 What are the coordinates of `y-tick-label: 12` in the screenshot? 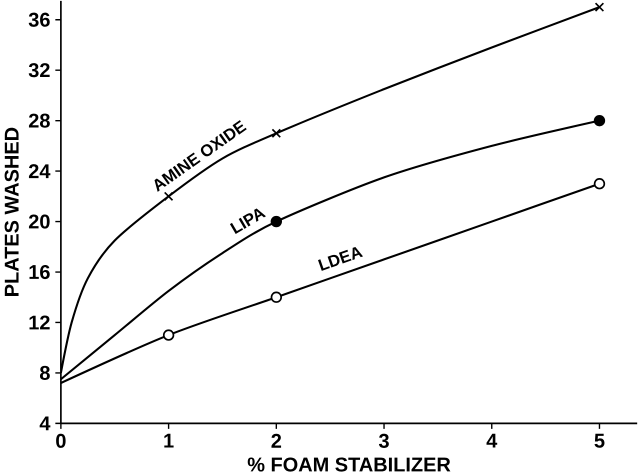 It's located at (40, 322).